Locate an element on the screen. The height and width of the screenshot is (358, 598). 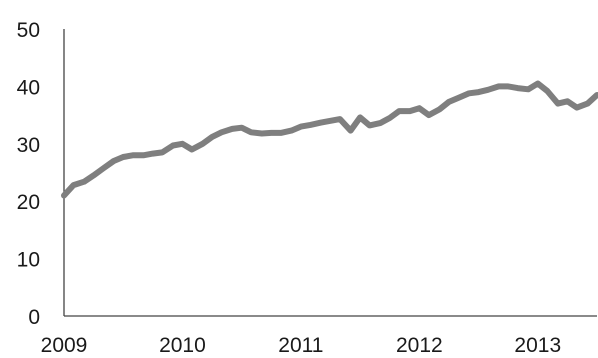
y-tick-label: 40 is located at coordinates (28, 87).